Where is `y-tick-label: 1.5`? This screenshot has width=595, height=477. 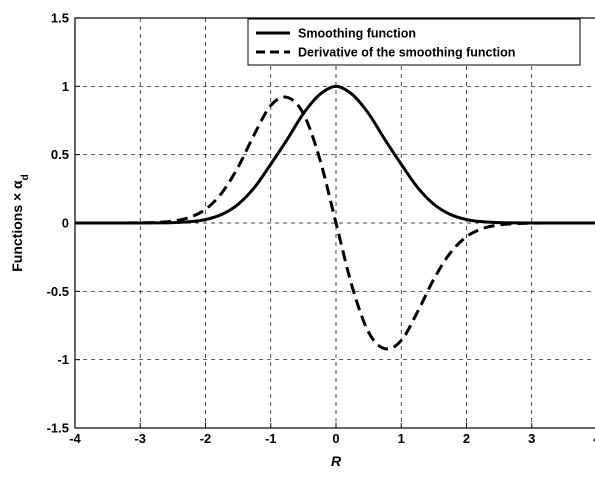
y-tick-label: 1.5 is located at coordinates (60, 18).